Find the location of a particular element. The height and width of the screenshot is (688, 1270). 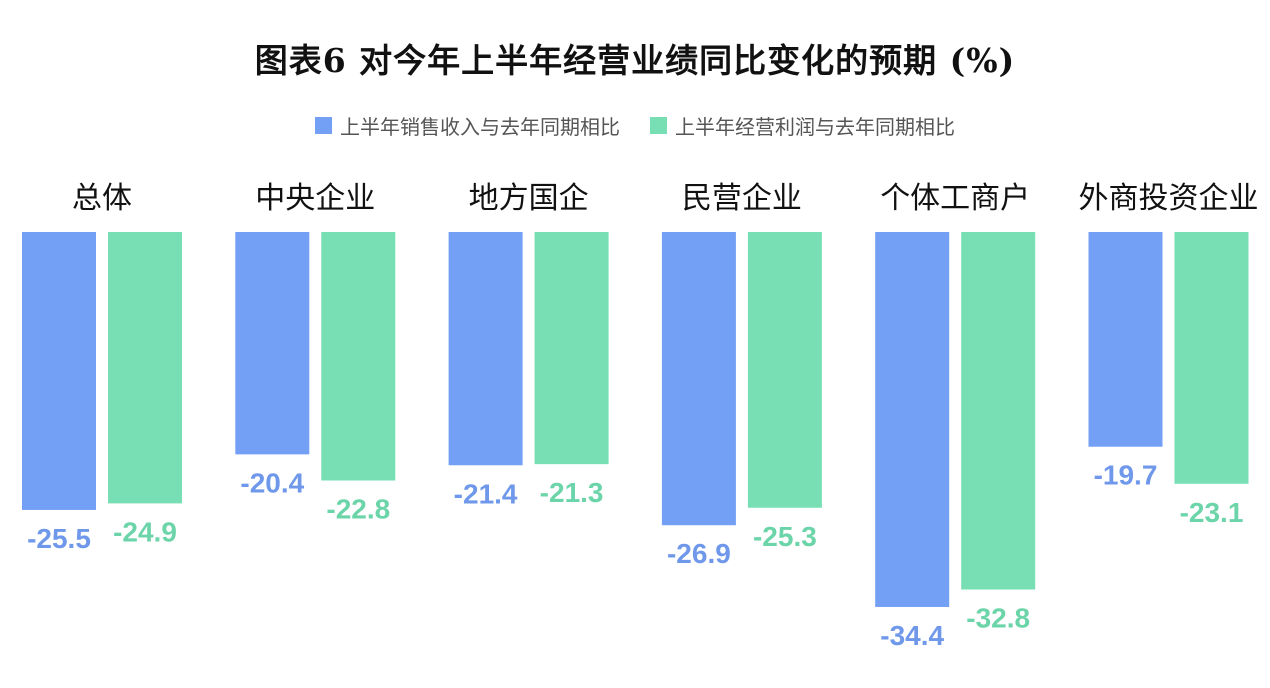

category-label: 中央企业 is located at coordinates (315, 198).